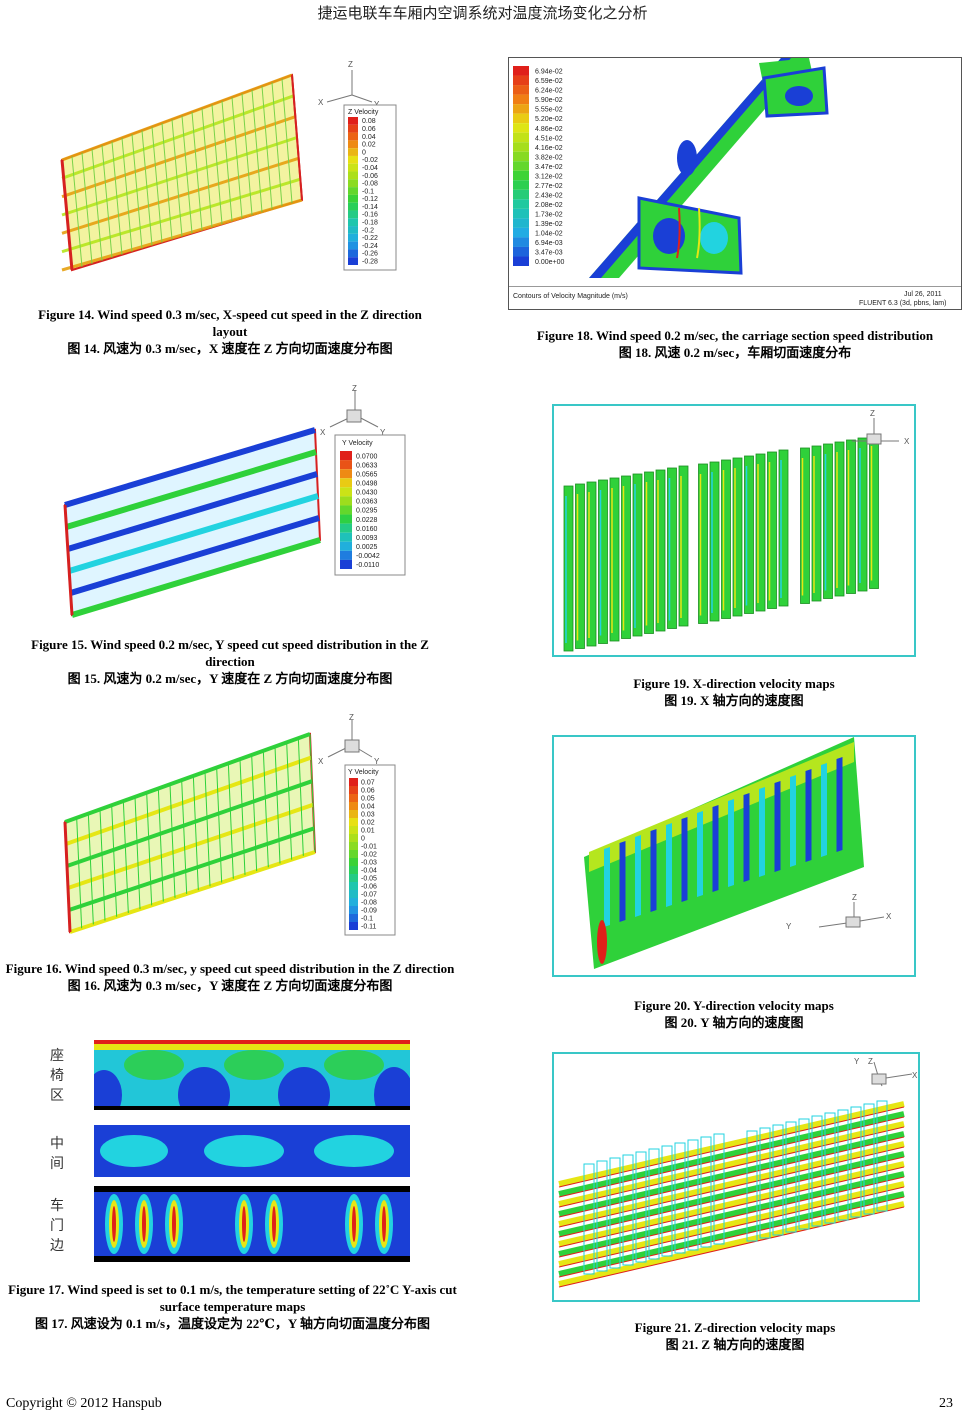  I want to click on legend-value: -0.06, so click(370, 176).